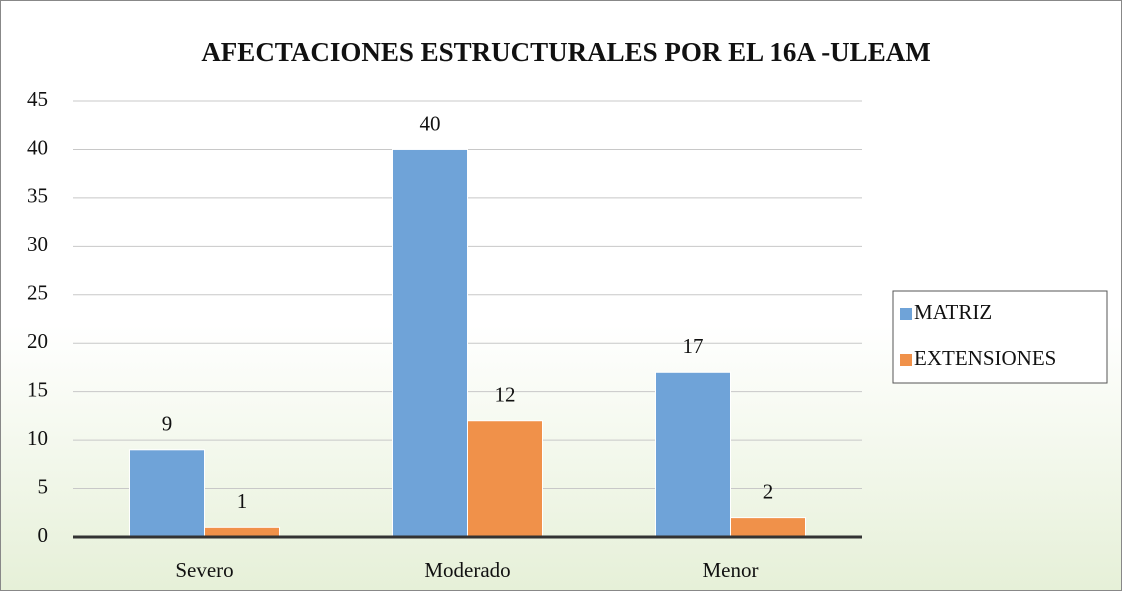 The height and width of the screenshot is (596, 1122). I want to click on legend-box, so click(1000, 337).